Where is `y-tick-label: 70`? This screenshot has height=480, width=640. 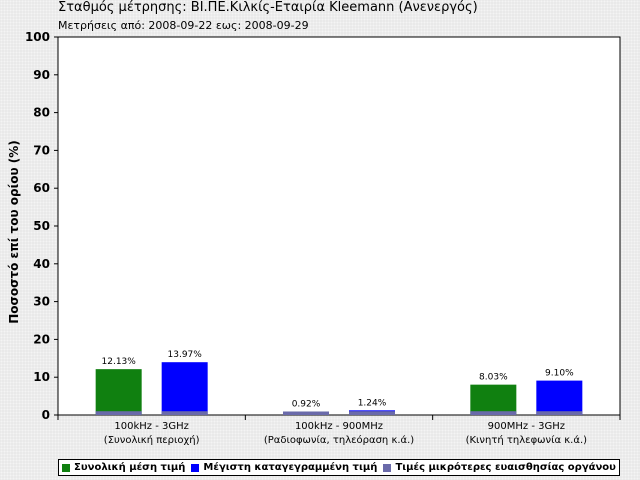 y-tick-label: 70 is located at coordinates (41, 150).